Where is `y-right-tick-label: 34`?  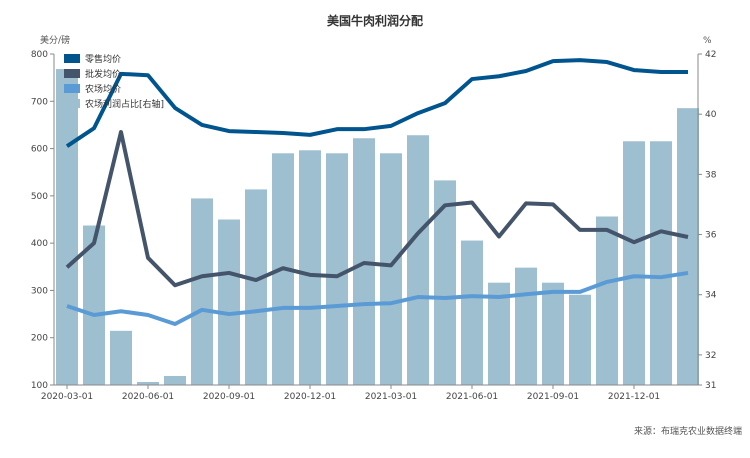 y-right-tick-label: 34 is located at coordinates (711, 296).